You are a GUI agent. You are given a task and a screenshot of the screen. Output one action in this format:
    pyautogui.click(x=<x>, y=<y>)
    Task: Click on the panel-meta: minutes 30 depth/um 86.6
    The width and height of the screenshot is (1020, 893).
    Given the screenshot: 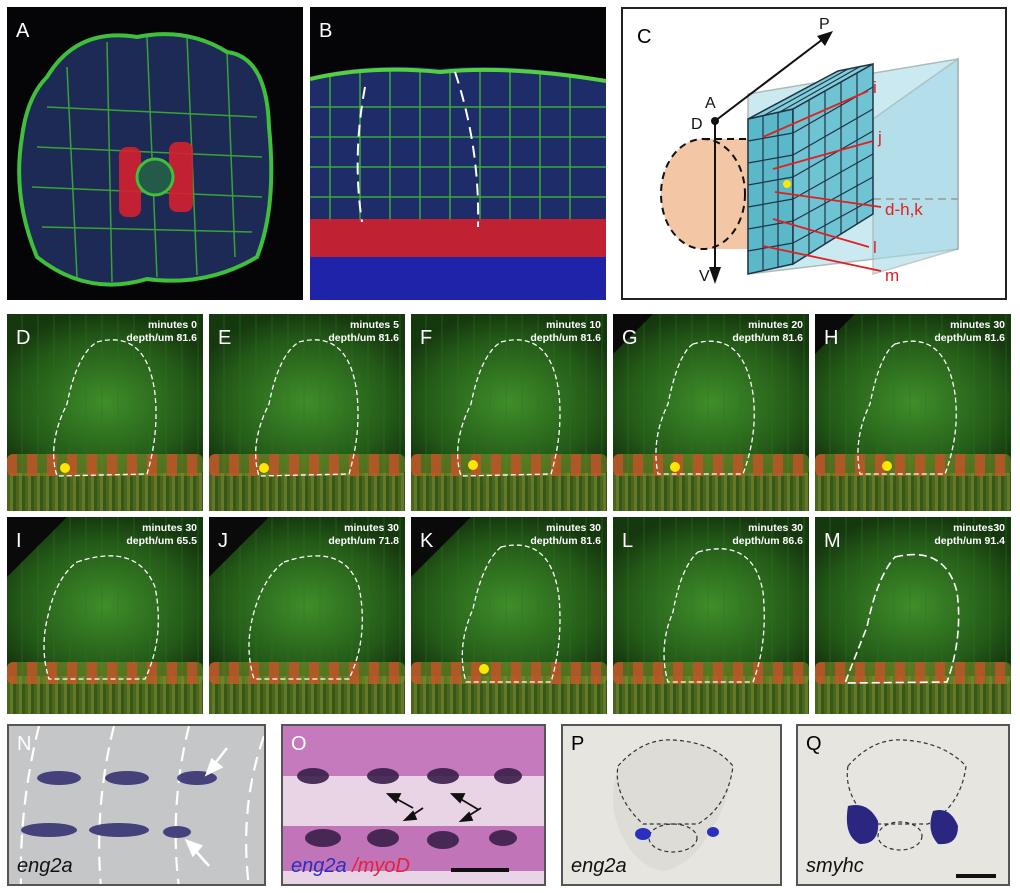 What is the action you would take?
    pyautogui.click(x=767, y=535)
    